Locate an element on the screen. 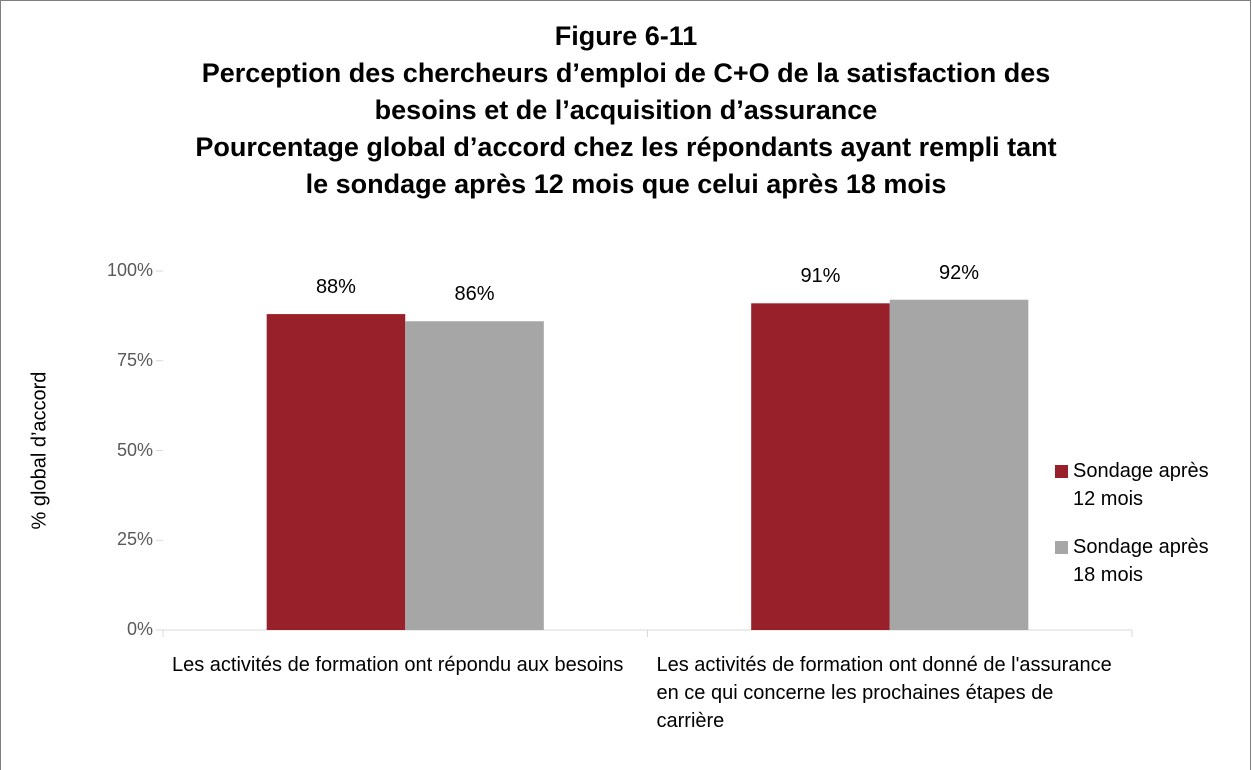 The image size is (1252, 770). y-tick-label: 25% is located at coordinates (134, 539).